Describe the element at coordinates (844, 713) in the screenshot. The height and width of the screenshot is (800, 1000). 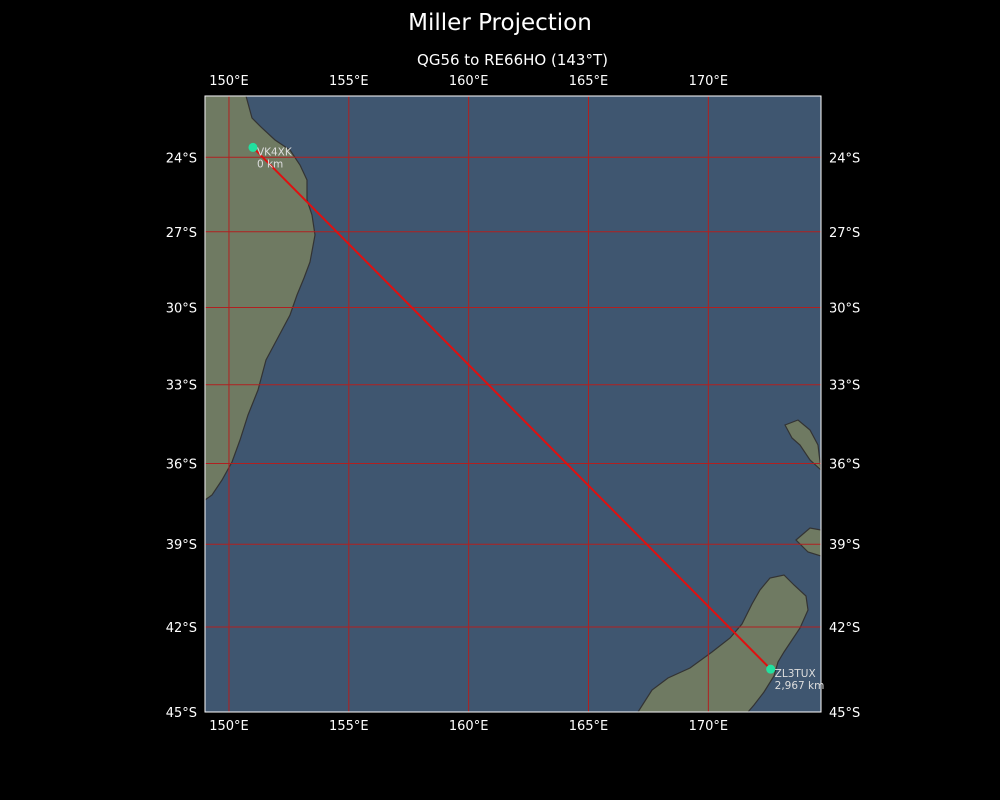
I see `lat-tick-label-right: 45°S` at that location.